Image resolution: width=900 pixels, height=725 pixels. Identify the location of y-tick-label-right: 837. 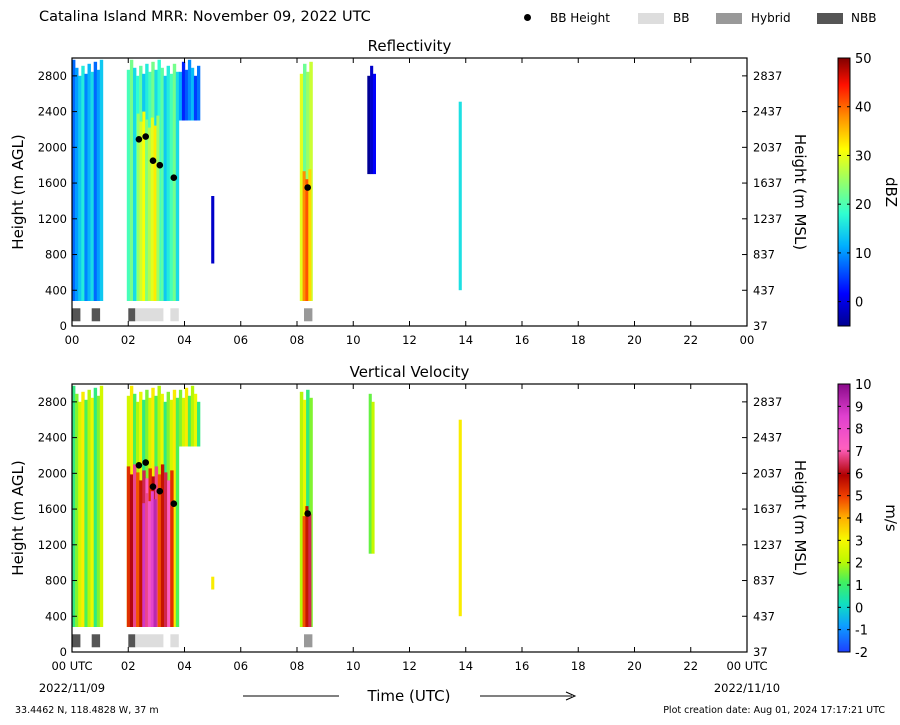
(764, 255).